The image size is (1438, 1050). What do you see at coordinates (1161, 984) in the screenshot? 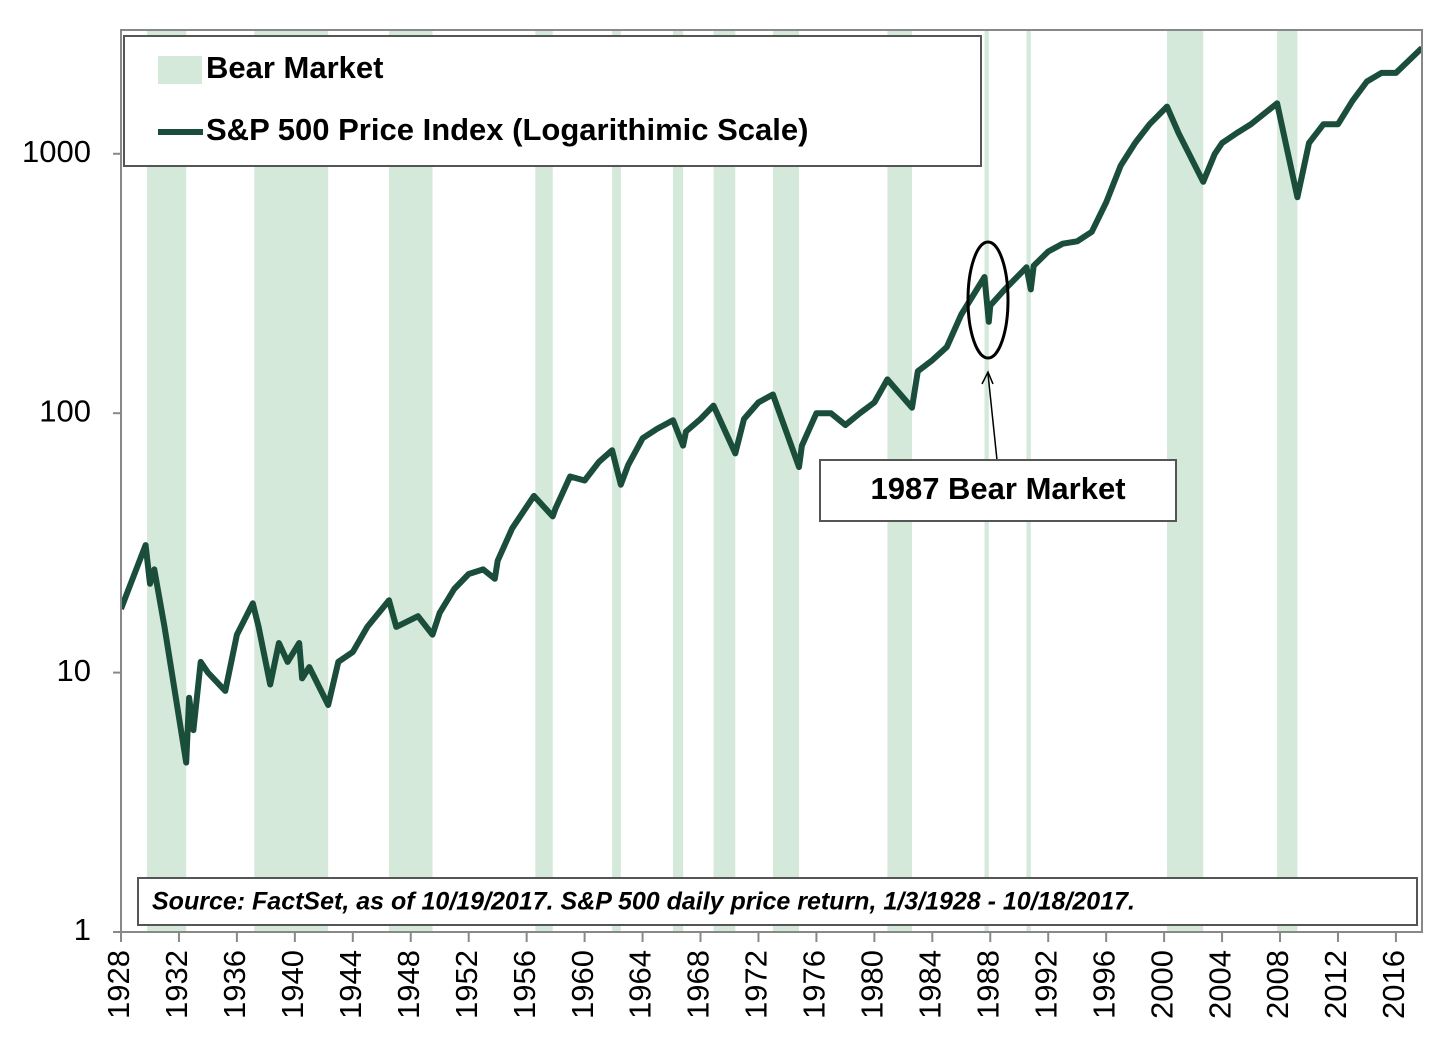
I see `x-tick-label: 2000` at bounding box center [1161, 984].